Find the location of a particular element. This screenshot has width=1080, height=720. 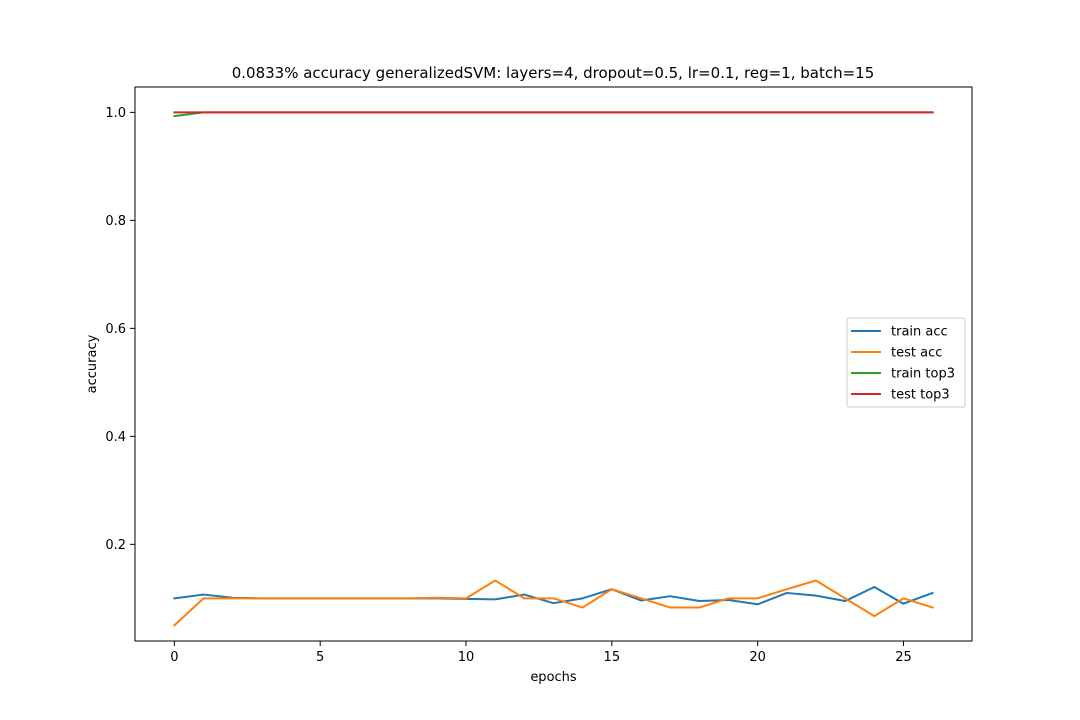

x-axis: 0 5 10 15 20 25 is located at coordinates (541, 653).